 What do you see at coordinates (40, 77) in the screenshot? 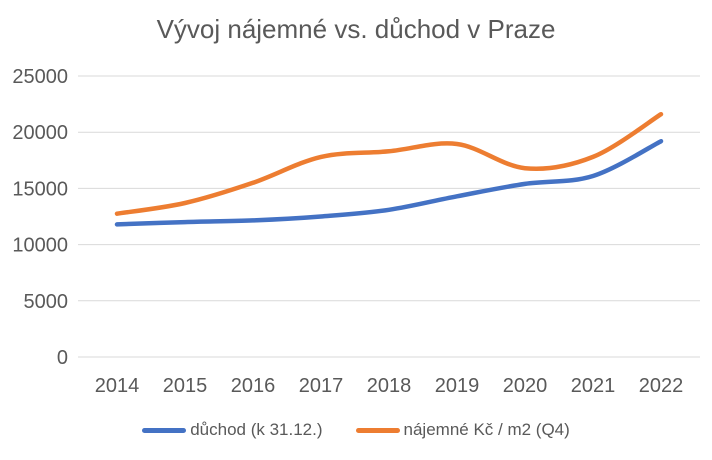
I see `y-axis-tick-label: 25000` at bounding box center [40, 77].